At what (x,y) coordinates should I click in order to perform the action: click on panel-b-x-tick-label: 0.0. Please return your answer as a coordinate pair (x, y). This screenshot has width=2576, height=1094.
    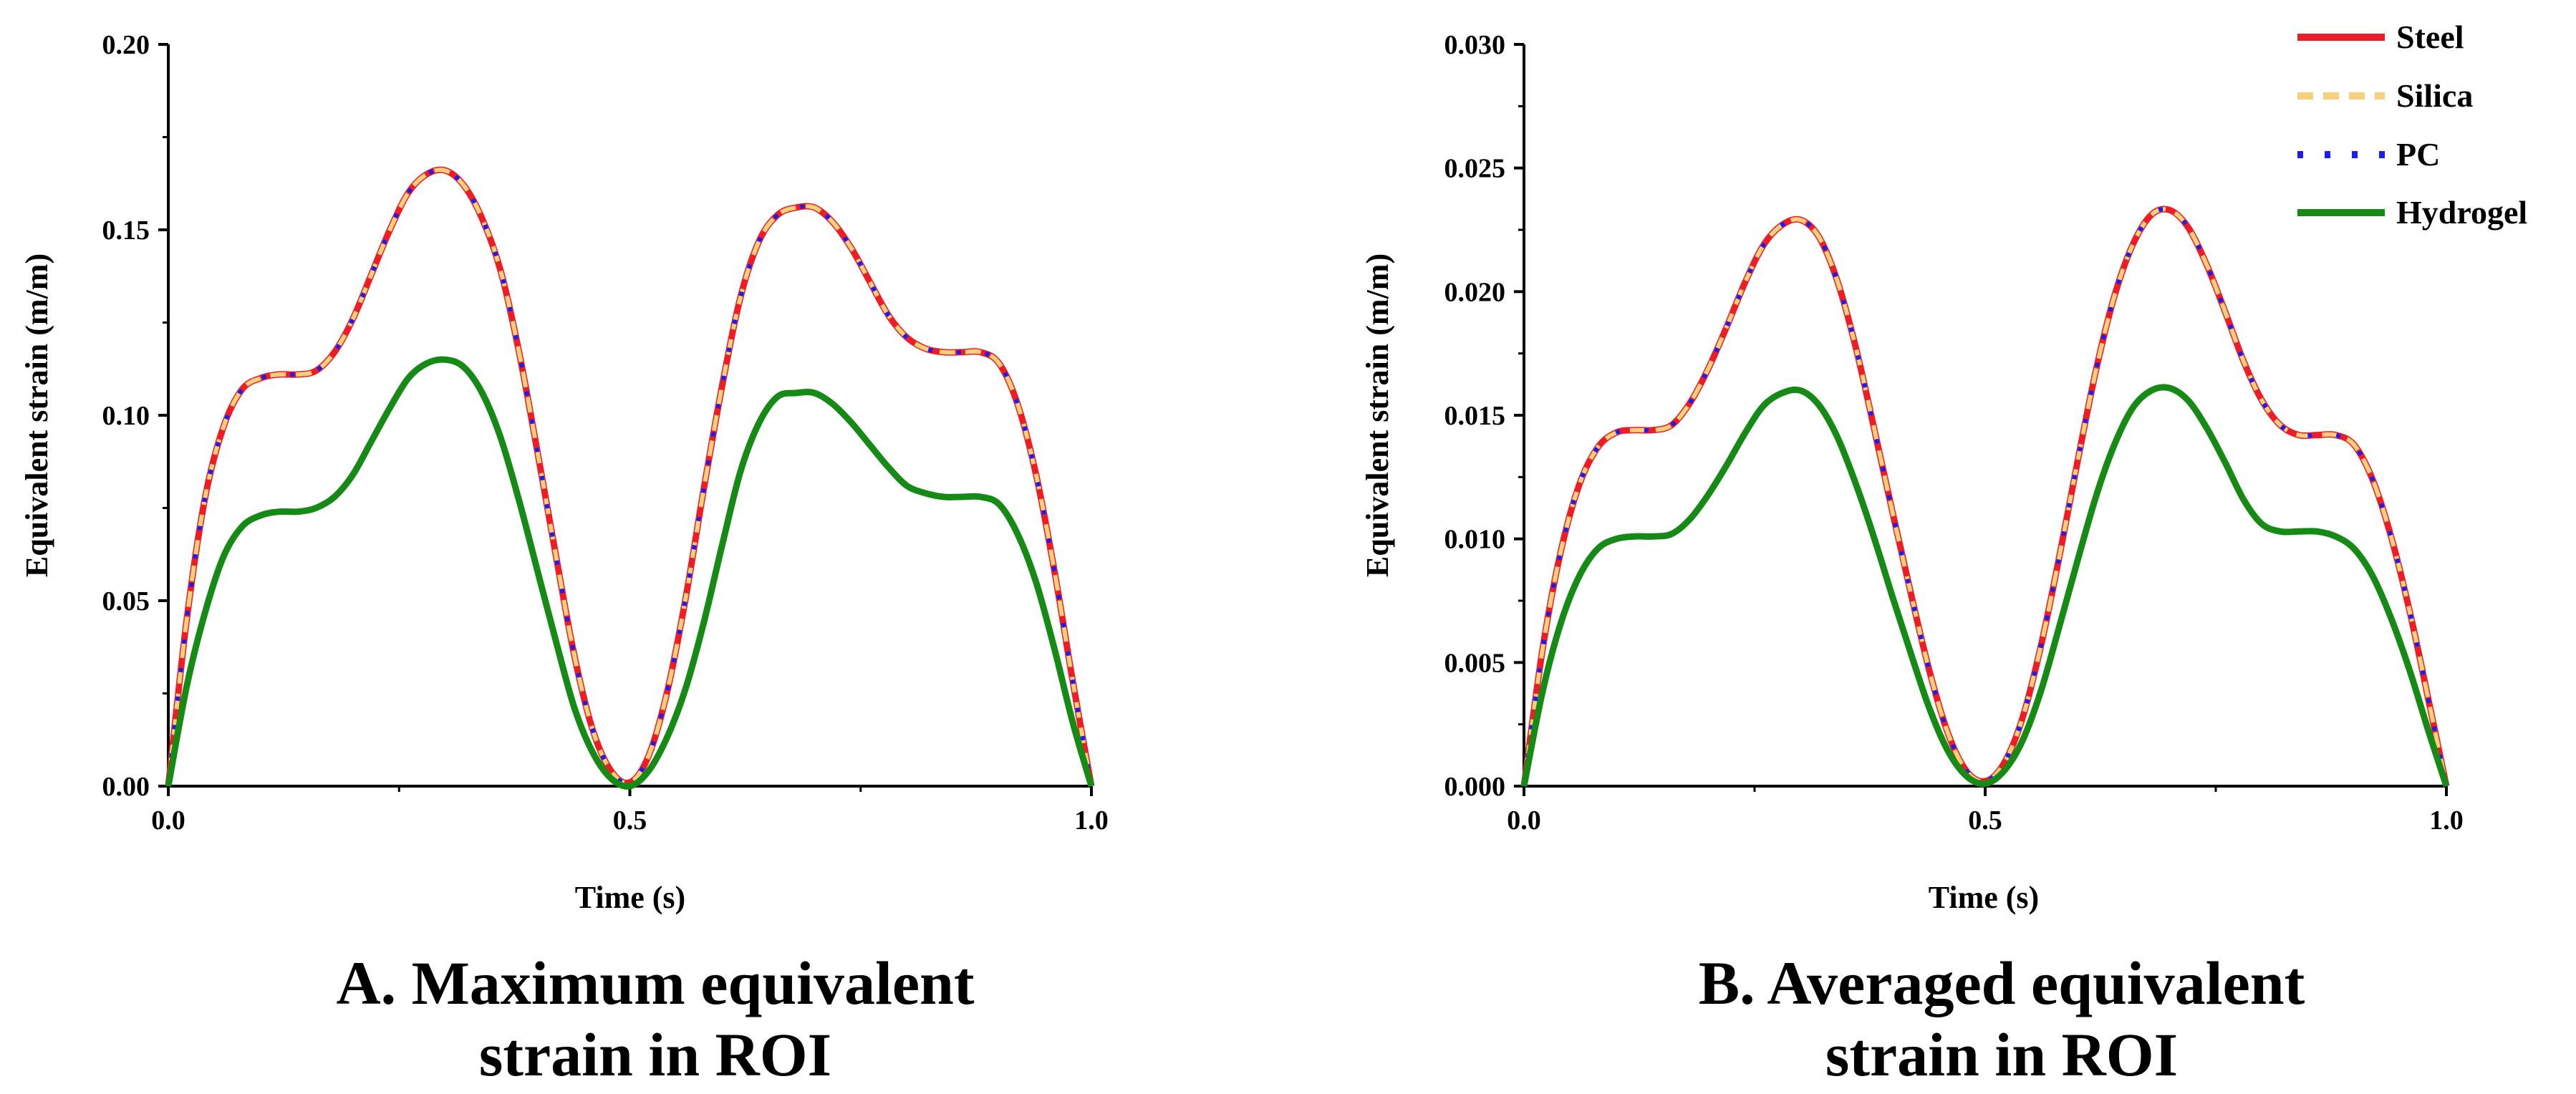
    Looking at the image, I should click on (1524, 820).